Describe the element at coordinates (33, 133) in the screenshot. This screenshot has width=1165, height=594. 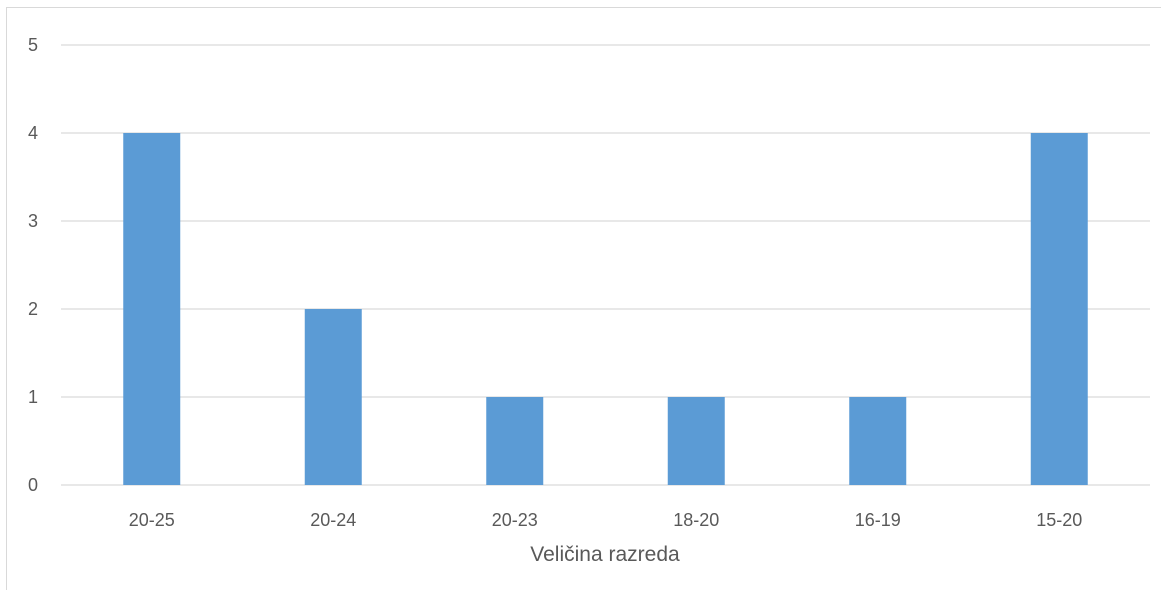
I see `y-tick-label: 4` at that location.